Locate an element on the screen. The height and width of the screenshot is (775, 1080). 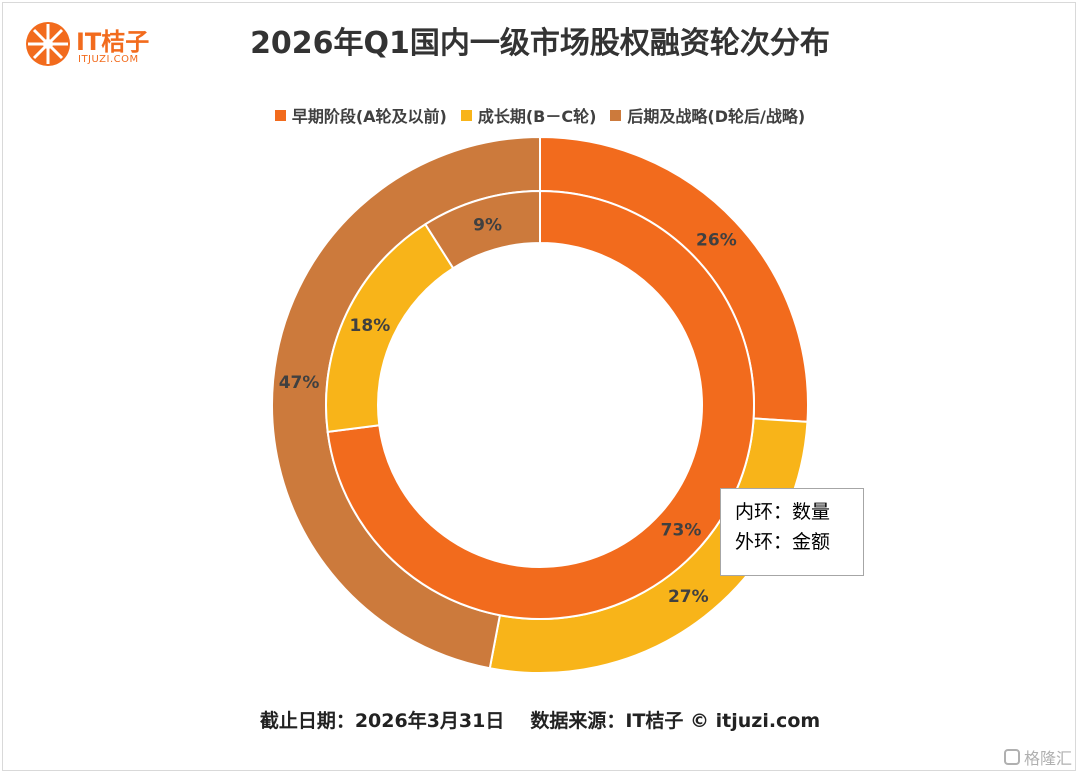
brand-logo: IT桔子 ITJUZI.COM is located at coordinates (94, 46).